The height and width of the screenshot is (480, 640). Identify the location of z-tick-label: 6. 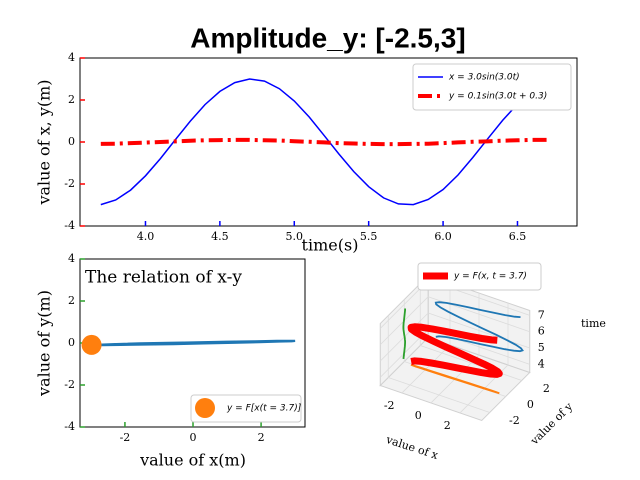
(541, 331).